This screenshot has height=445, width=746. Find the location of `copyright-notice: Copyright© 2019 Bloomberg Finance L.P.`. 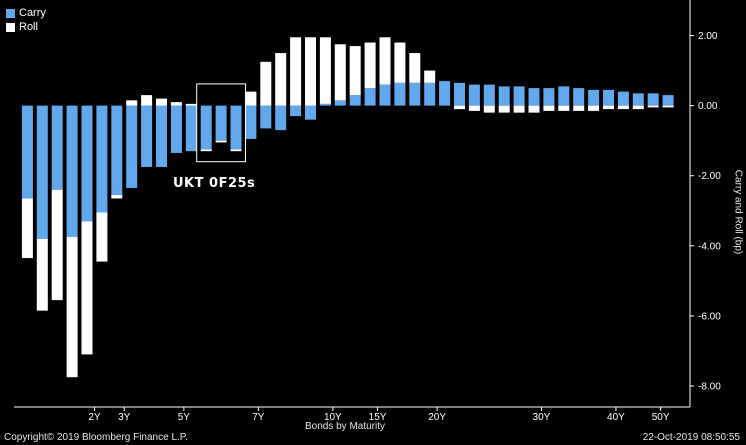

copyright-notice: Copyright© 2019 Bloomberg Finance L.P. is located at coordinates (96, 437).